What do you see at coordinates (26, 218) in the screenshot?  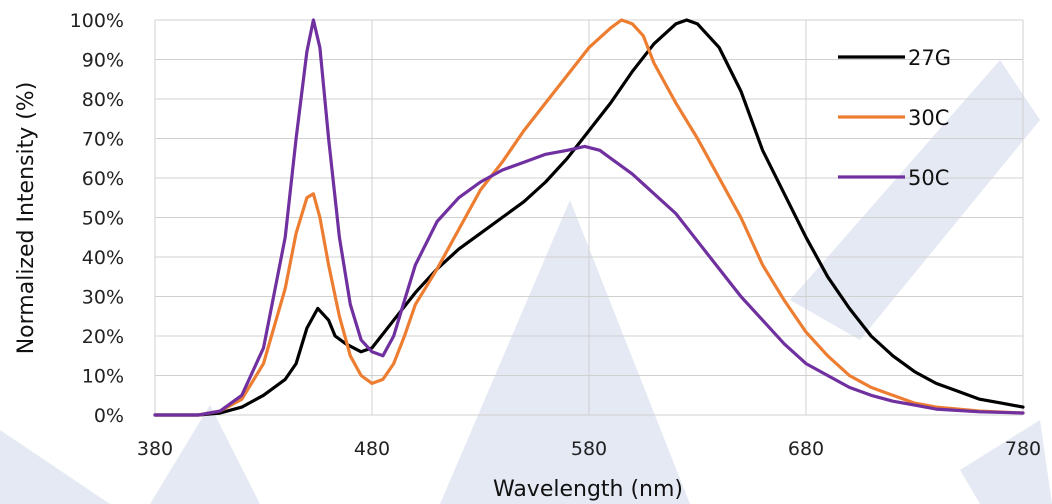 I see `y-axis-title: Normalized Intensity (%)` at bounding box center [26, 218].